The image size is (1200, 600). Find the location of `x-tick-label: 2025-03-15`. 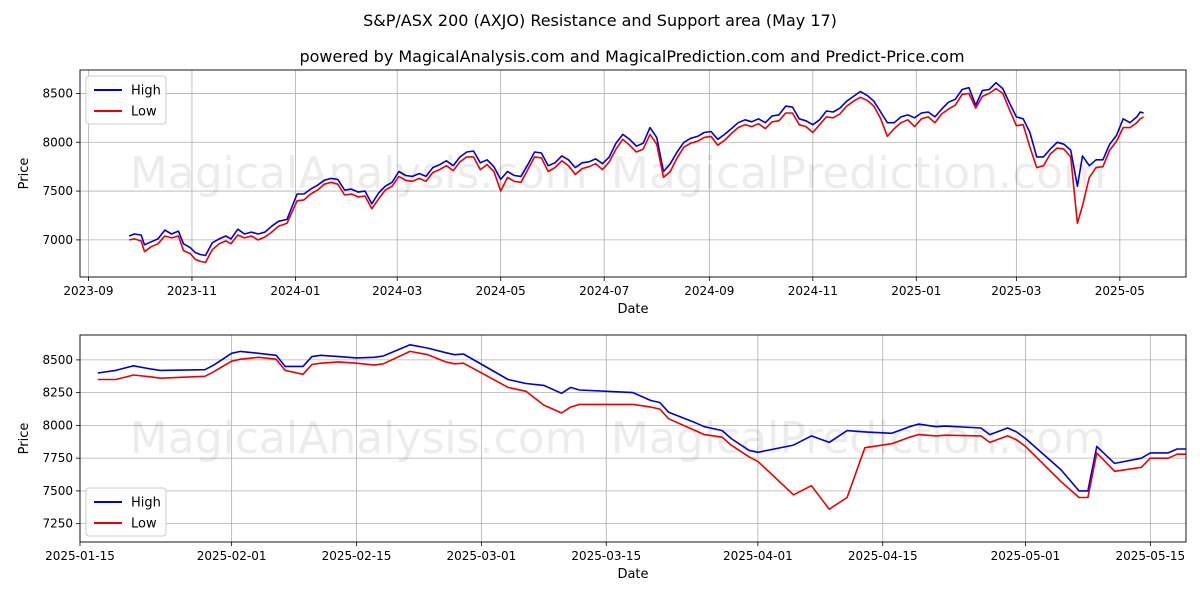

x-tick-label: 2025-03-15 is located at coordinates (606, 556).